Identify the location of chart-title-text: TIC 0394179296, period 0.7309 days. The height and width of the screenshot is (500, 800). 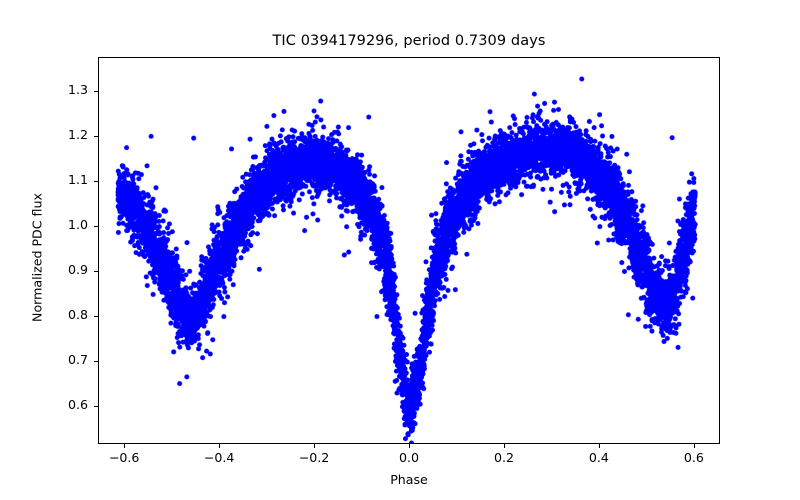
(409, 41).